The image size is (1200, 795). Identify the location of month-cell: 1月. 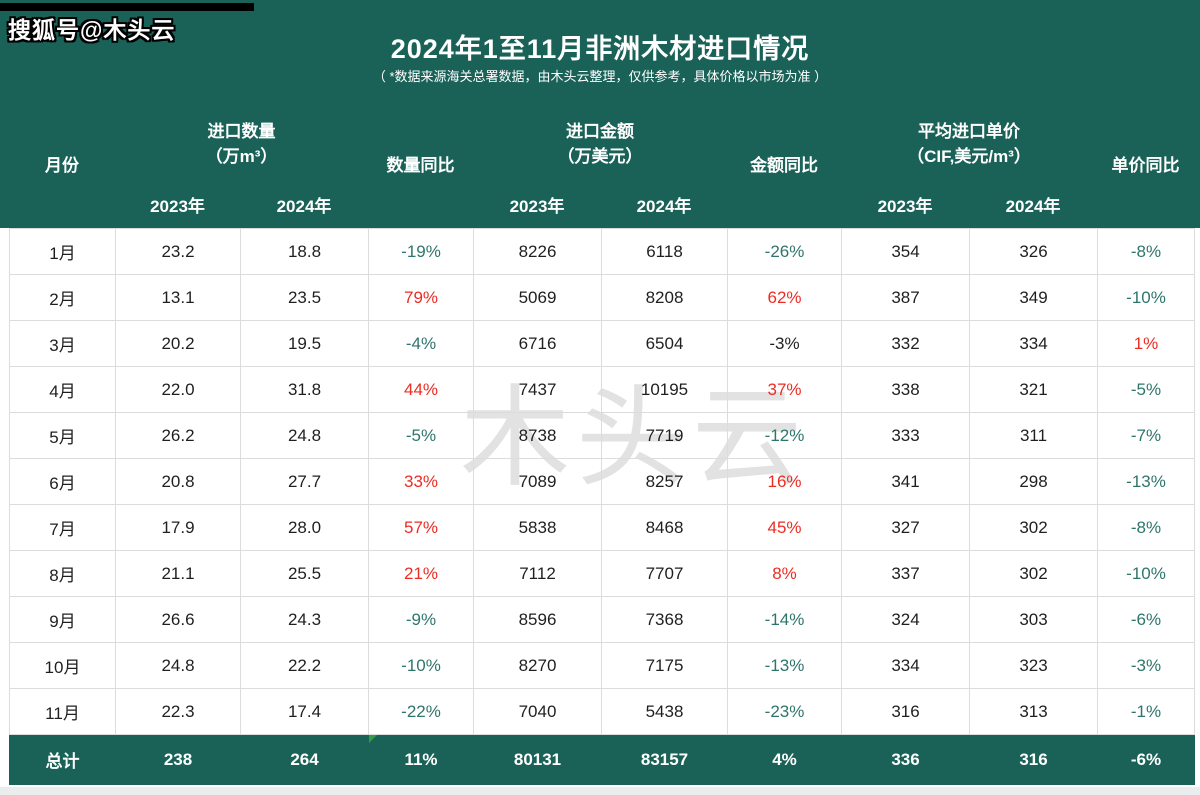
(62, 251).